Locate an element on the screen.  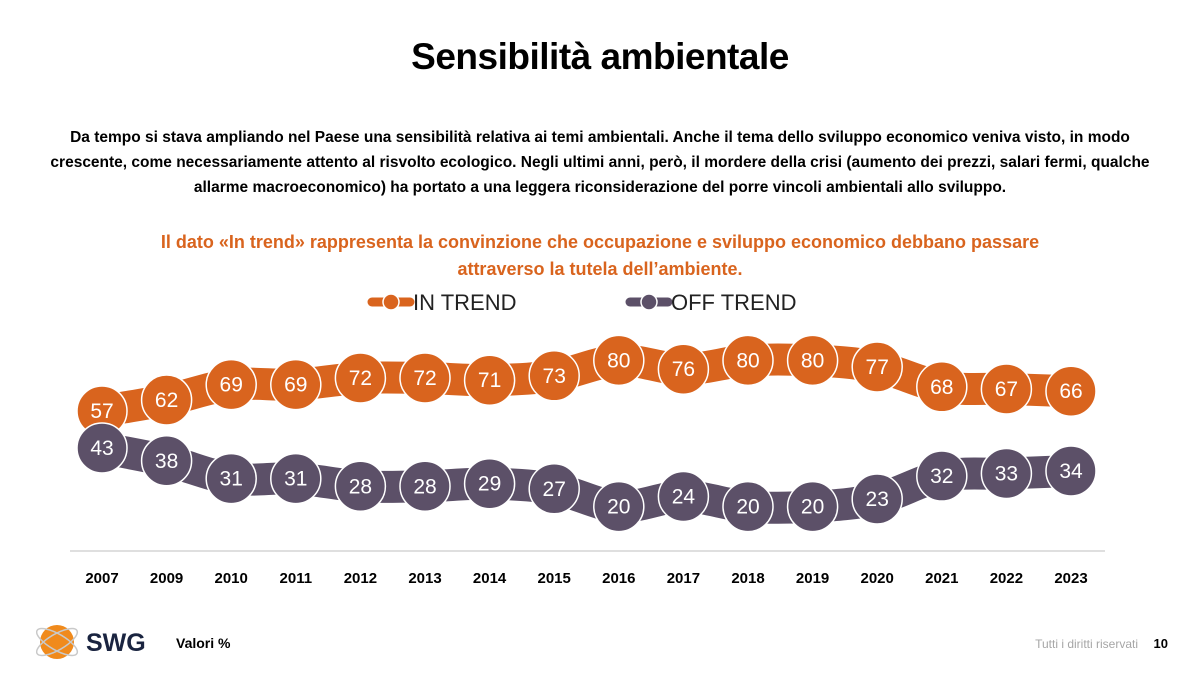
data-label-off-trend-2017: 24 is located at coordinates (684, 496).